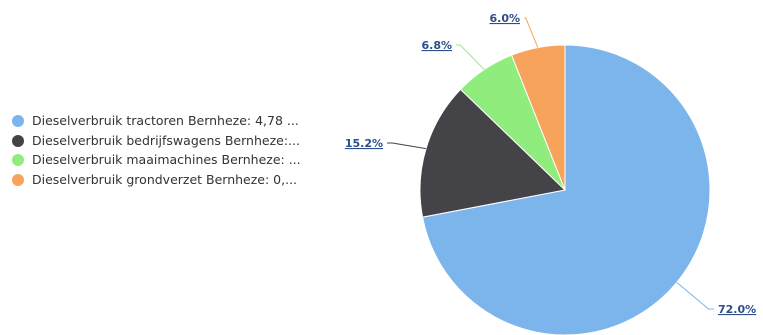 The image size is (763, 335). Describe the element at coordinates (407, 146) in the screenshot. I see `connector-bedrijfswagens` at that location.